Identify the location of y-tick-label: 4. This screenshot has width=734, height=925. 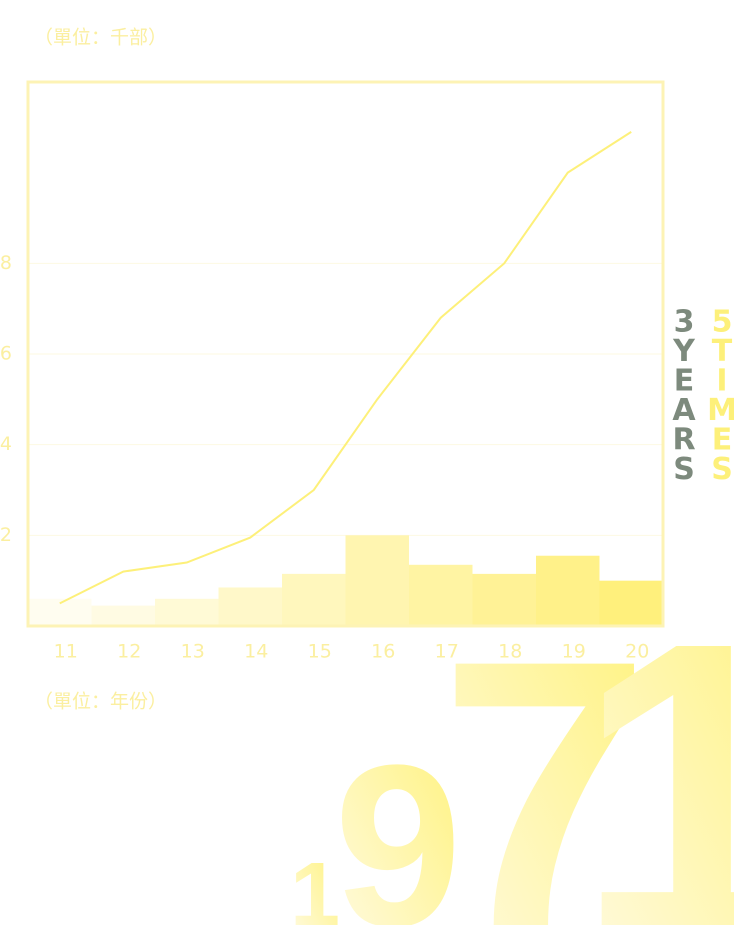
(6, 444).